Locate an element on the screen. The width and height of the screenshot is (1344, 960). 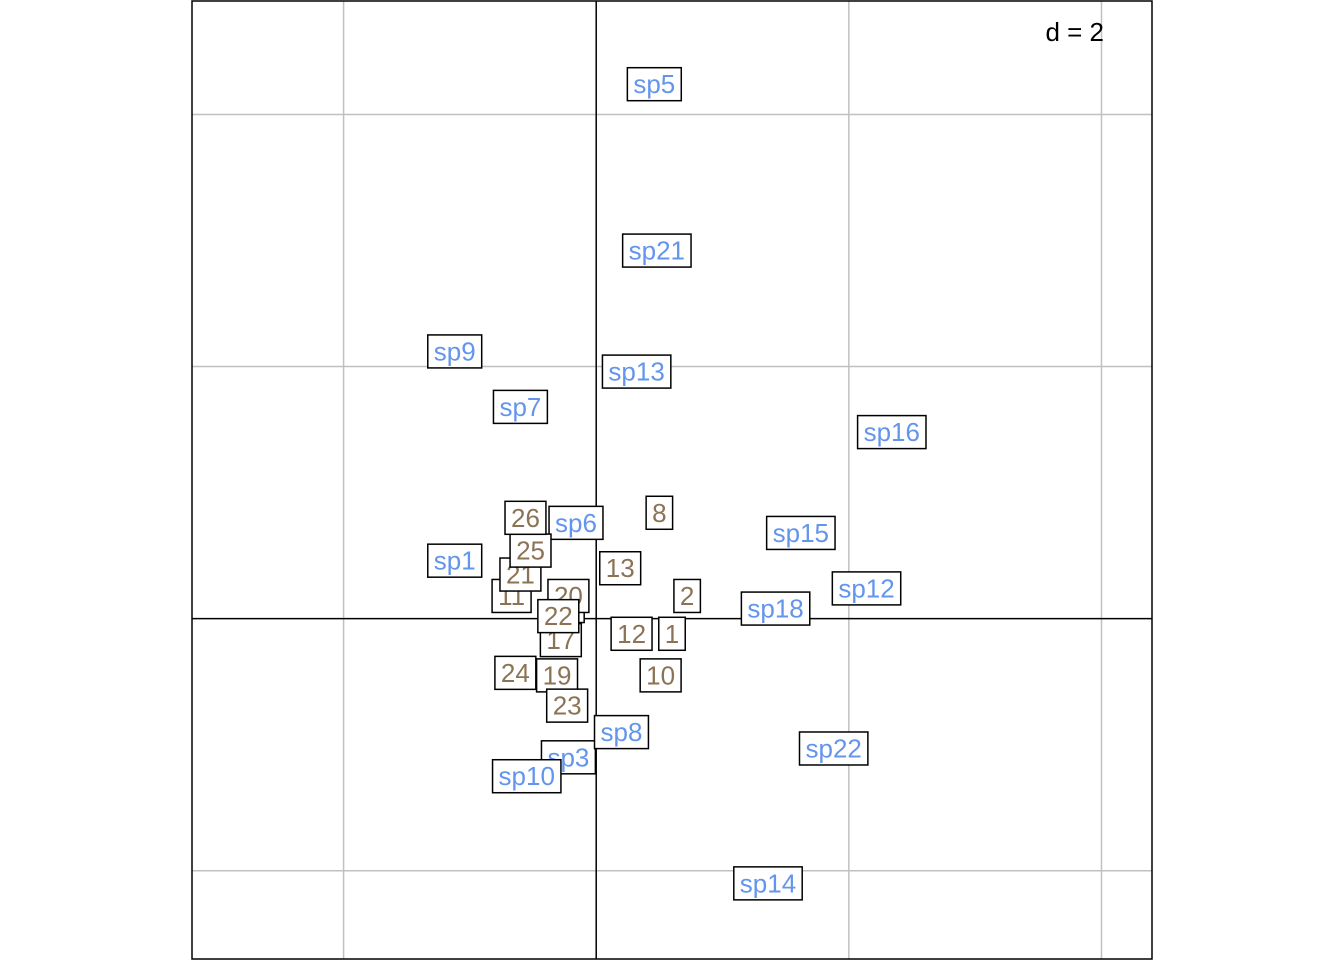
label-text: 22 is located at coordinates (558, 616).